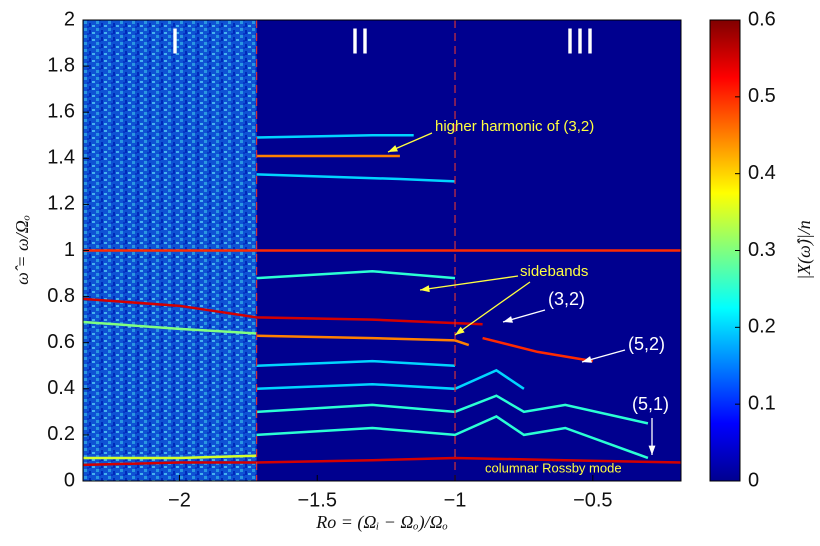 This screenshot has height=546, width=820. What do you see at coordinates (61, 111) in the screenshot?
I see `y-tick-label: 1.6` at bounding box center [61, 111].